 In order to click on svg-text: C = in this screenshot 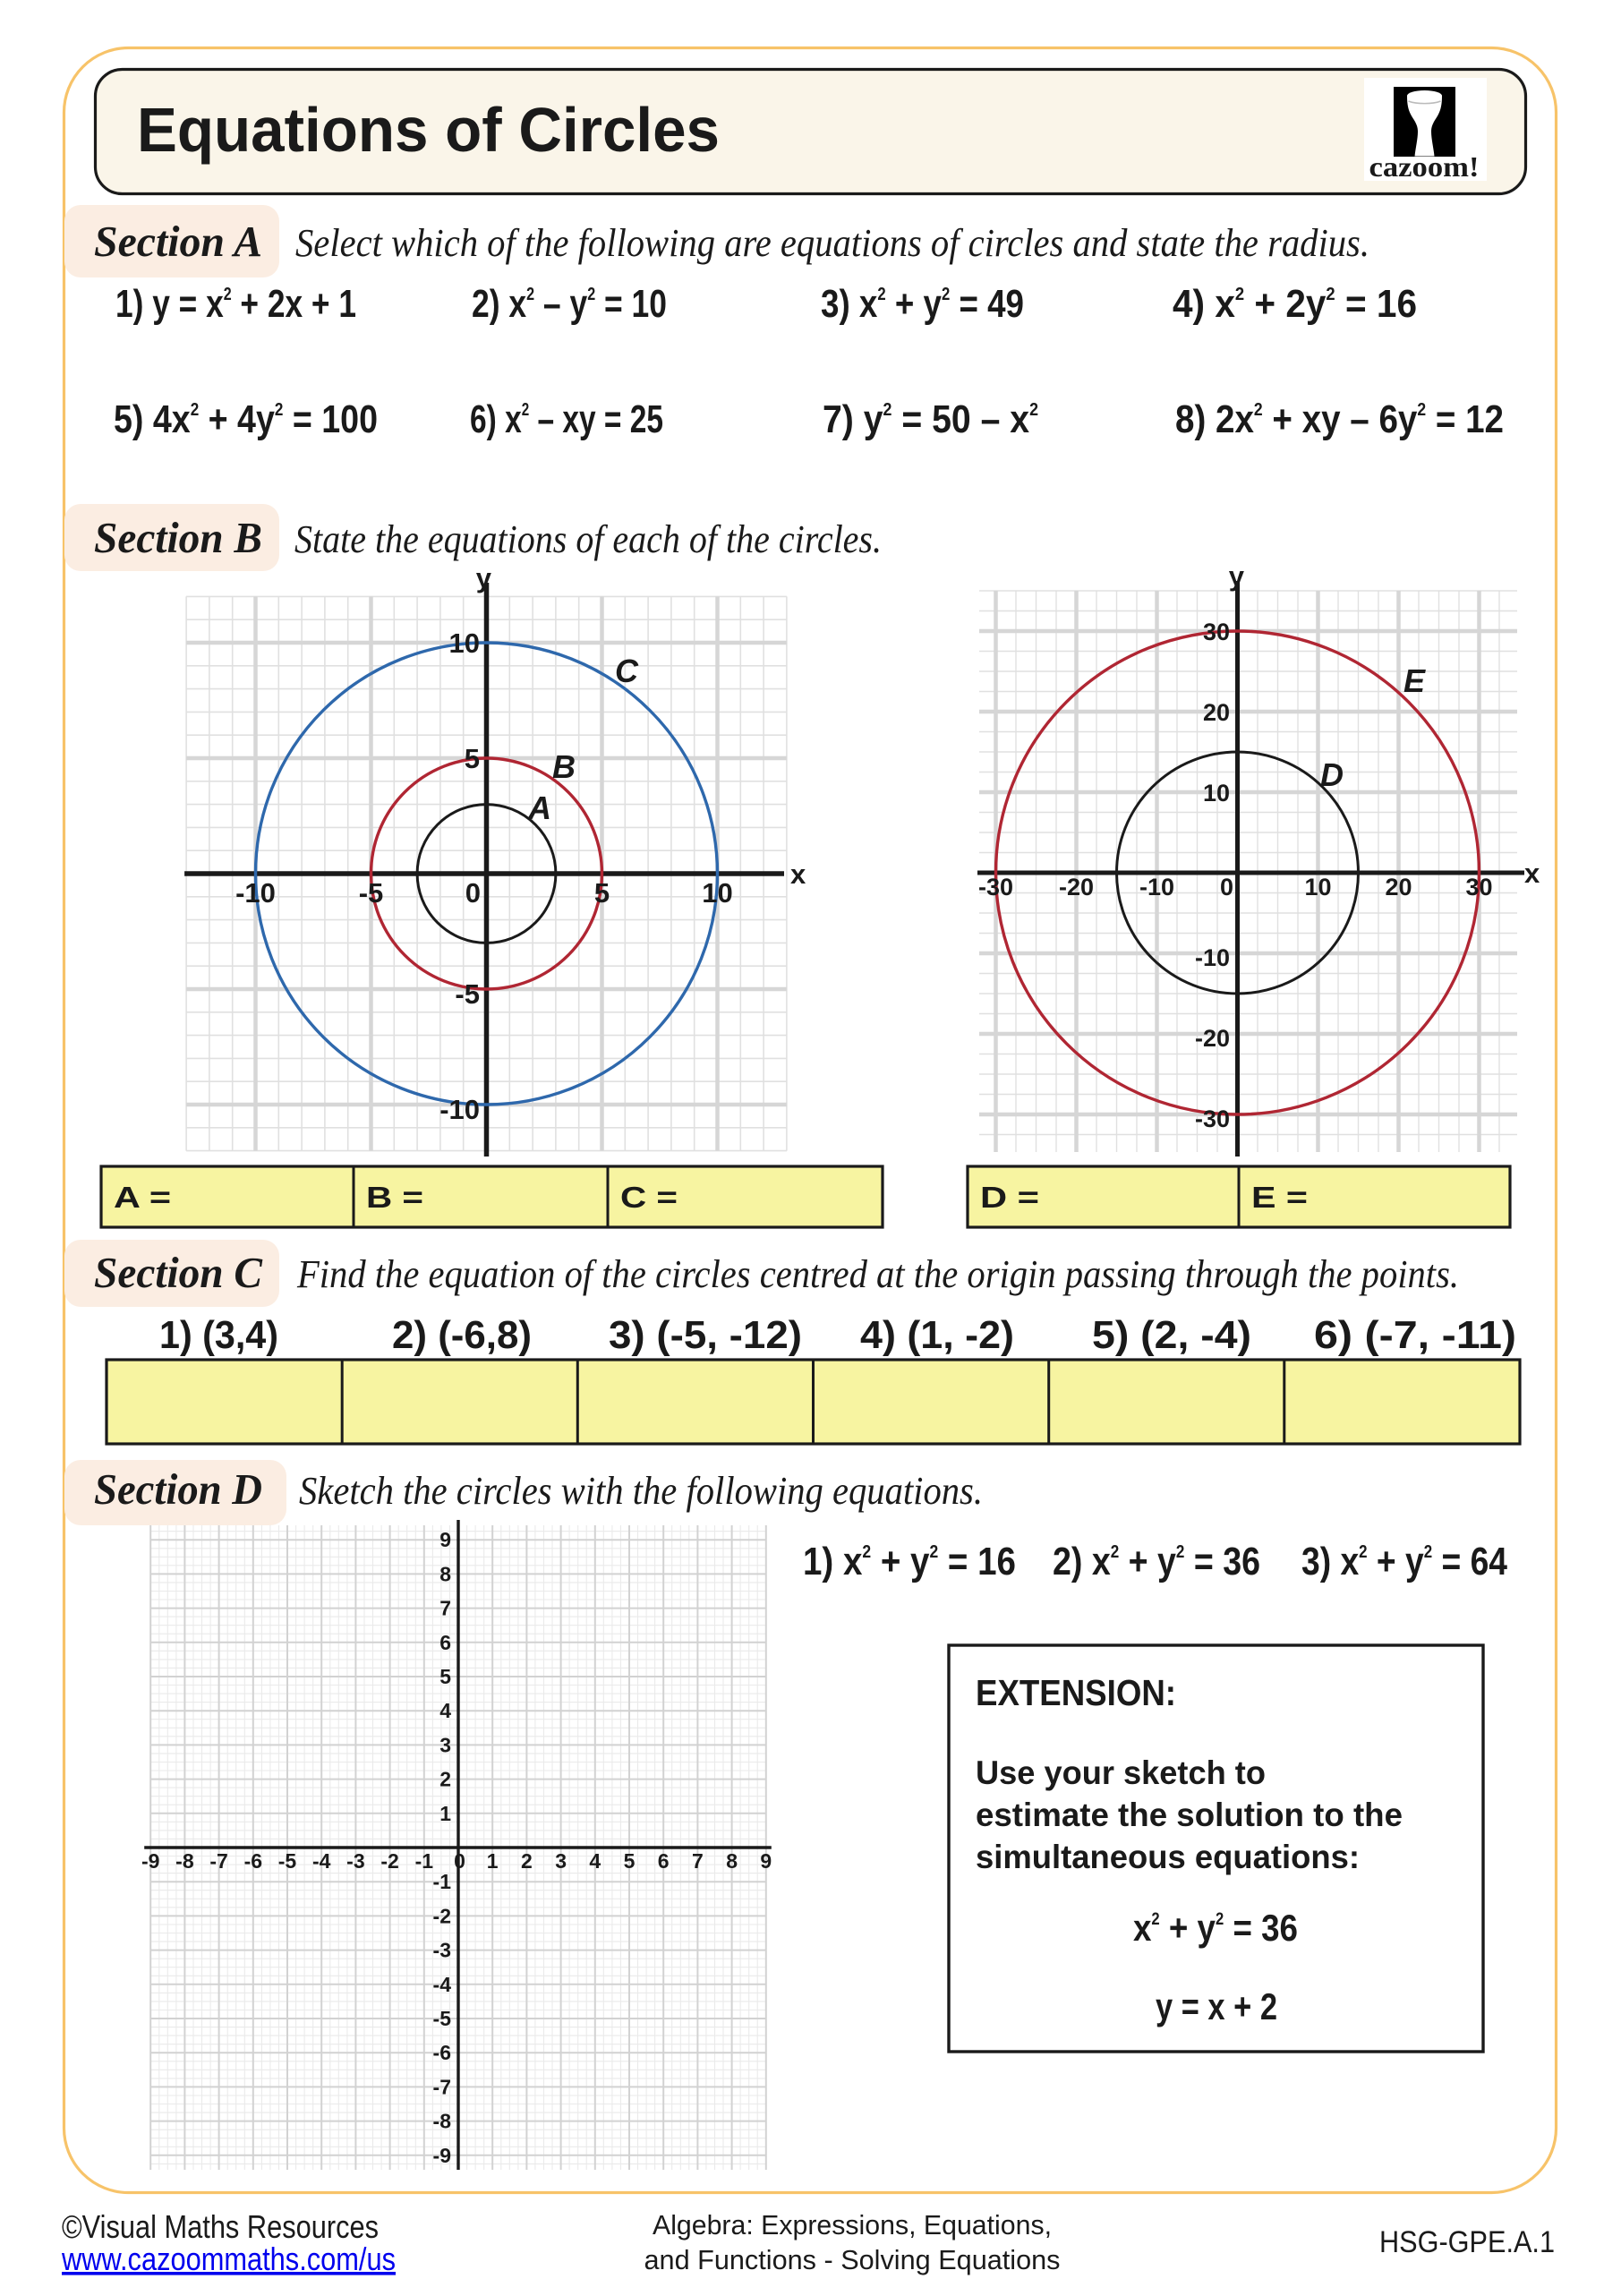, I will do `click(649, 1197)`.